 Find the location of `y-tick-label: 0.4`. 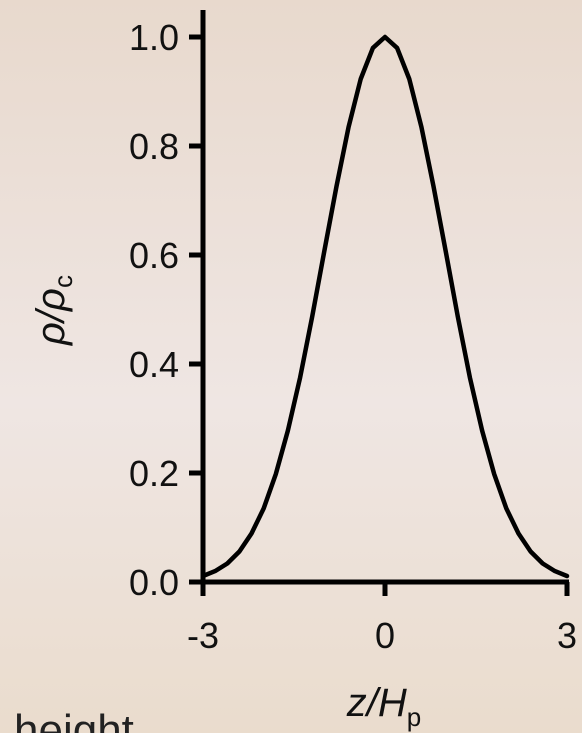

y-tick-label: 0.4 is located at coordinates (154, 364).